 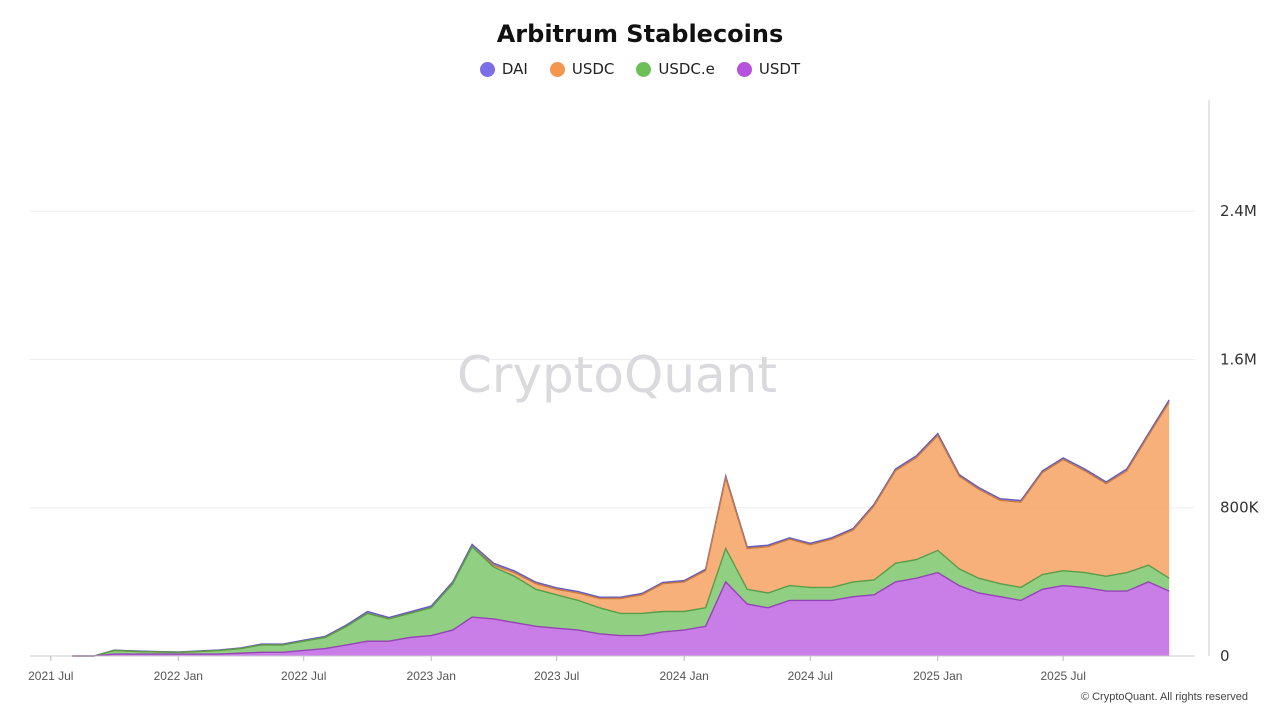 What do you see at coordinates (593, 69) in the screenshot?
I see `legend-label-usdc: USDC` at bounding box center [593, 69].